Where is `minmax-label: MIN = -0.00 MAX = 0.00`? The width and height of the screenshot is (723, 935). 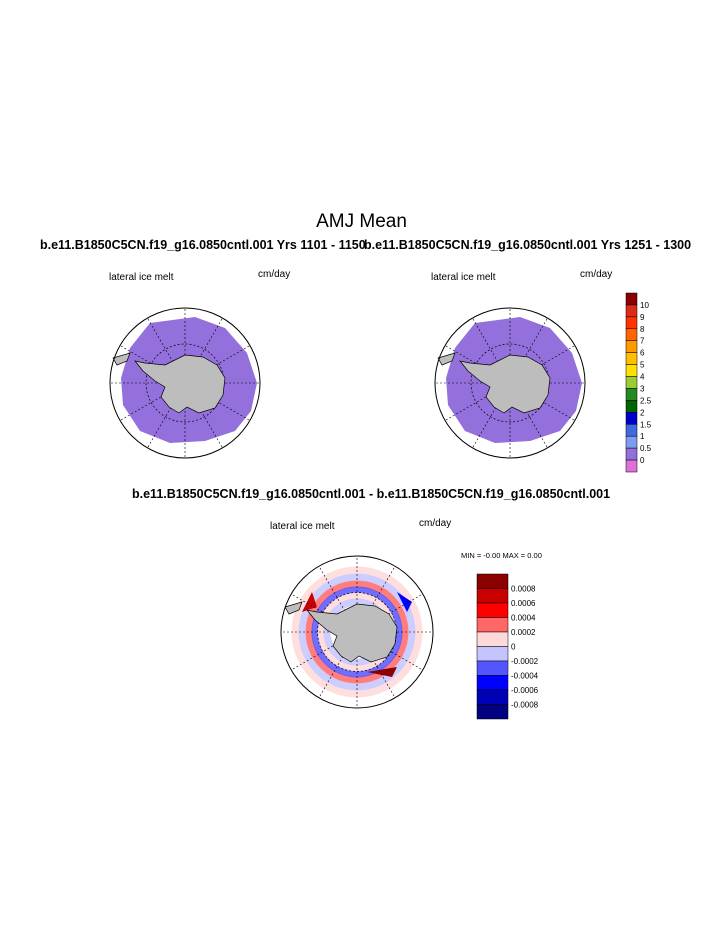
minmax-label: MIN = -0.00 MAX = 0.00 is located at coordinates (501, 555).